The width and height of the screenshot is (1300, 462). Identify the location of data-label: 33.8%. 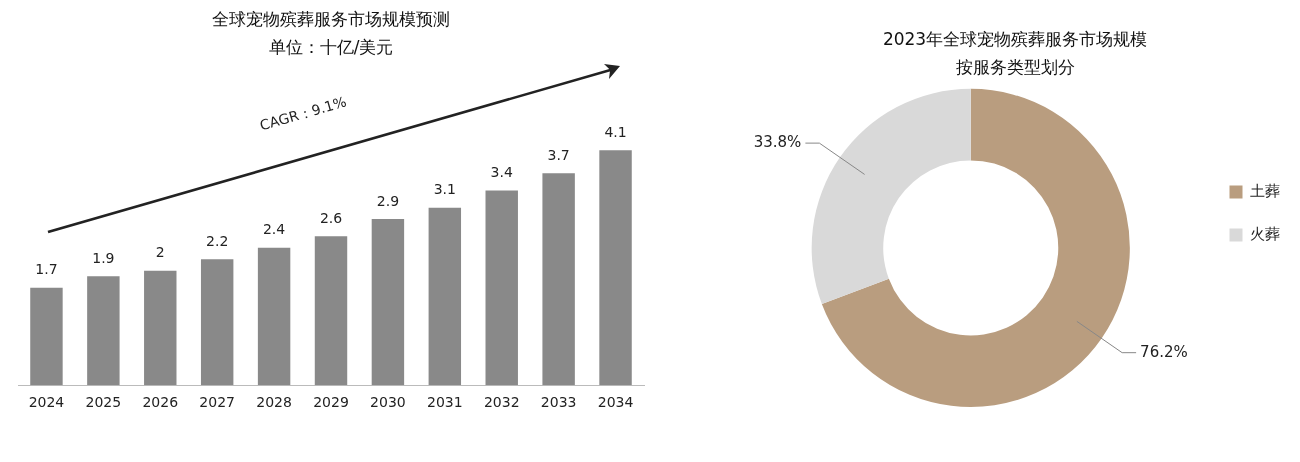
(777, 142).